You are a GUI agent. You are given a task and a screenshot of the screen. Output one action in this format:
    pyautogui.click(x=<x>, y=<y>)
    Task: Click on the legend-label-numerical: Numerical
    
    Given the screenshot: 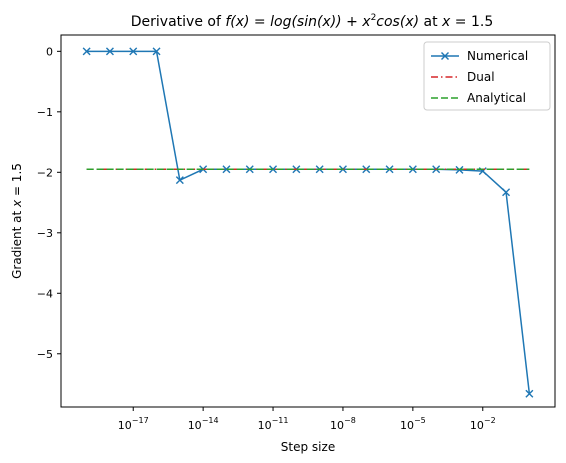 What is the action you would take?
    pyautogui.click(x=497, y=56)
    